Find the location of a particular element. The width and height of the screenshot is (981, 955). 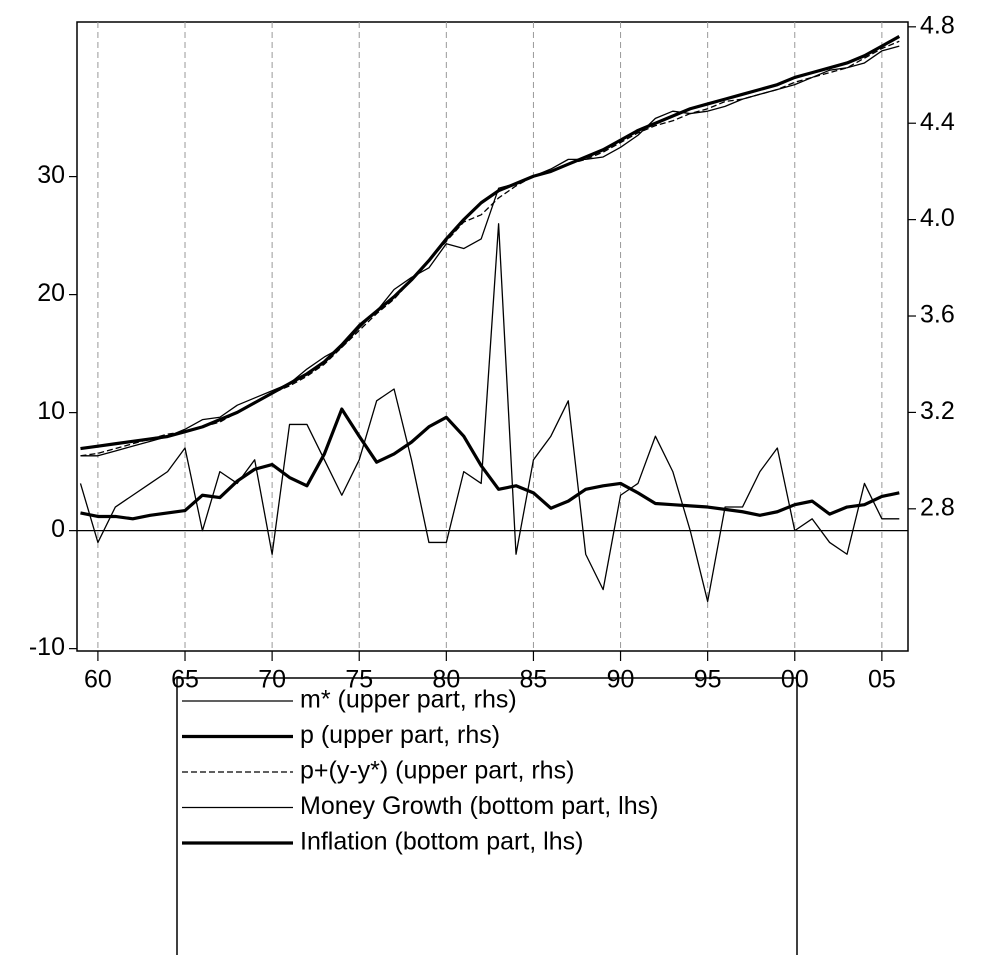

legend-label: m* (upper part, rhs) is located at coordinates (408, 700).